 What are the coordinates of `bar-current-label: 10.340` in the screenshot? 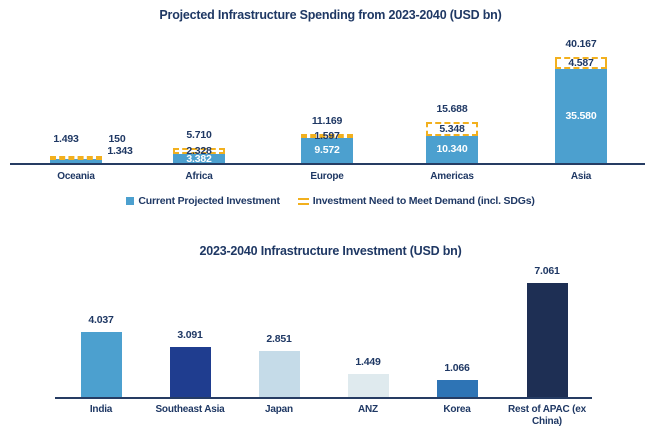 It's located at (452, 149).